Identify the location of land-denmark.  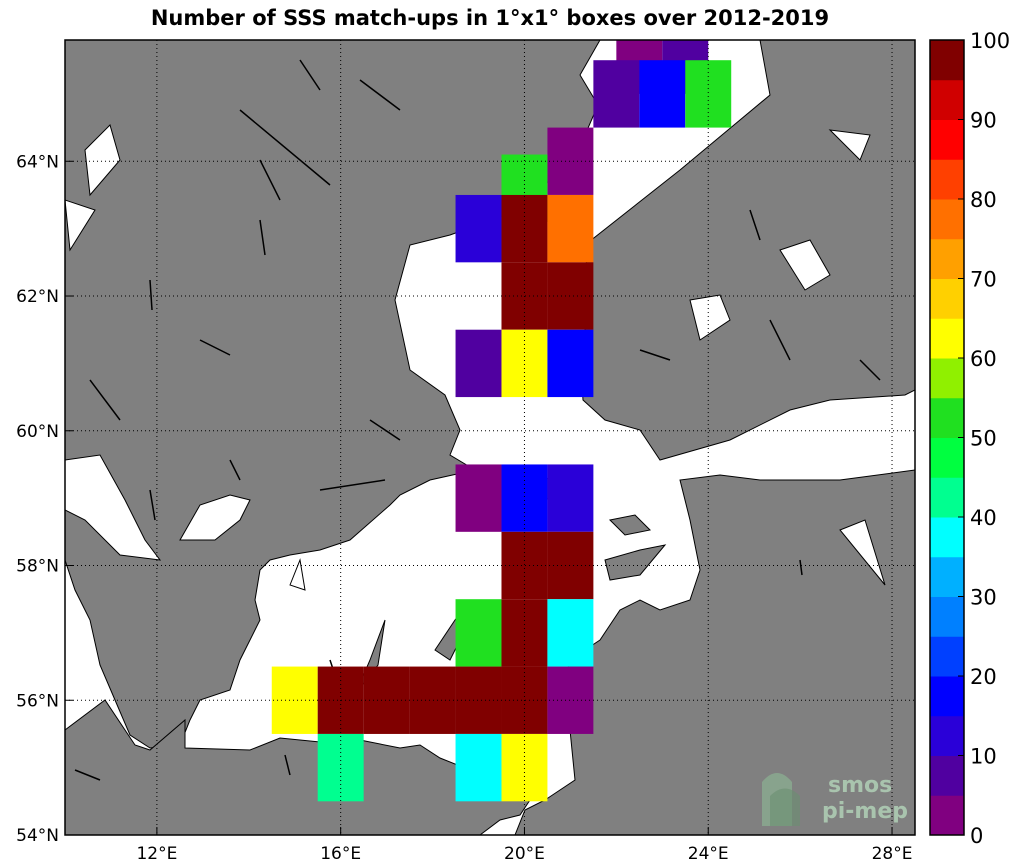
(298, 767).